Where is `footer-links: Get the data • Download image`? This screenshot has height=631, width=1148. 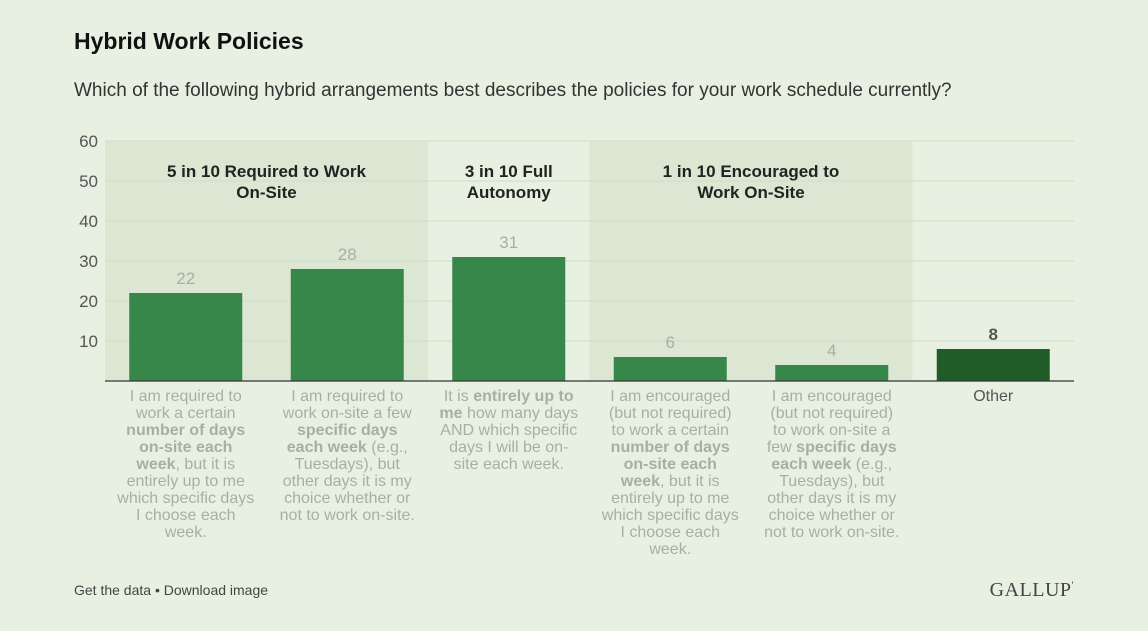
footer-links: Get the data • Download image is located at coordinates (171, 590).